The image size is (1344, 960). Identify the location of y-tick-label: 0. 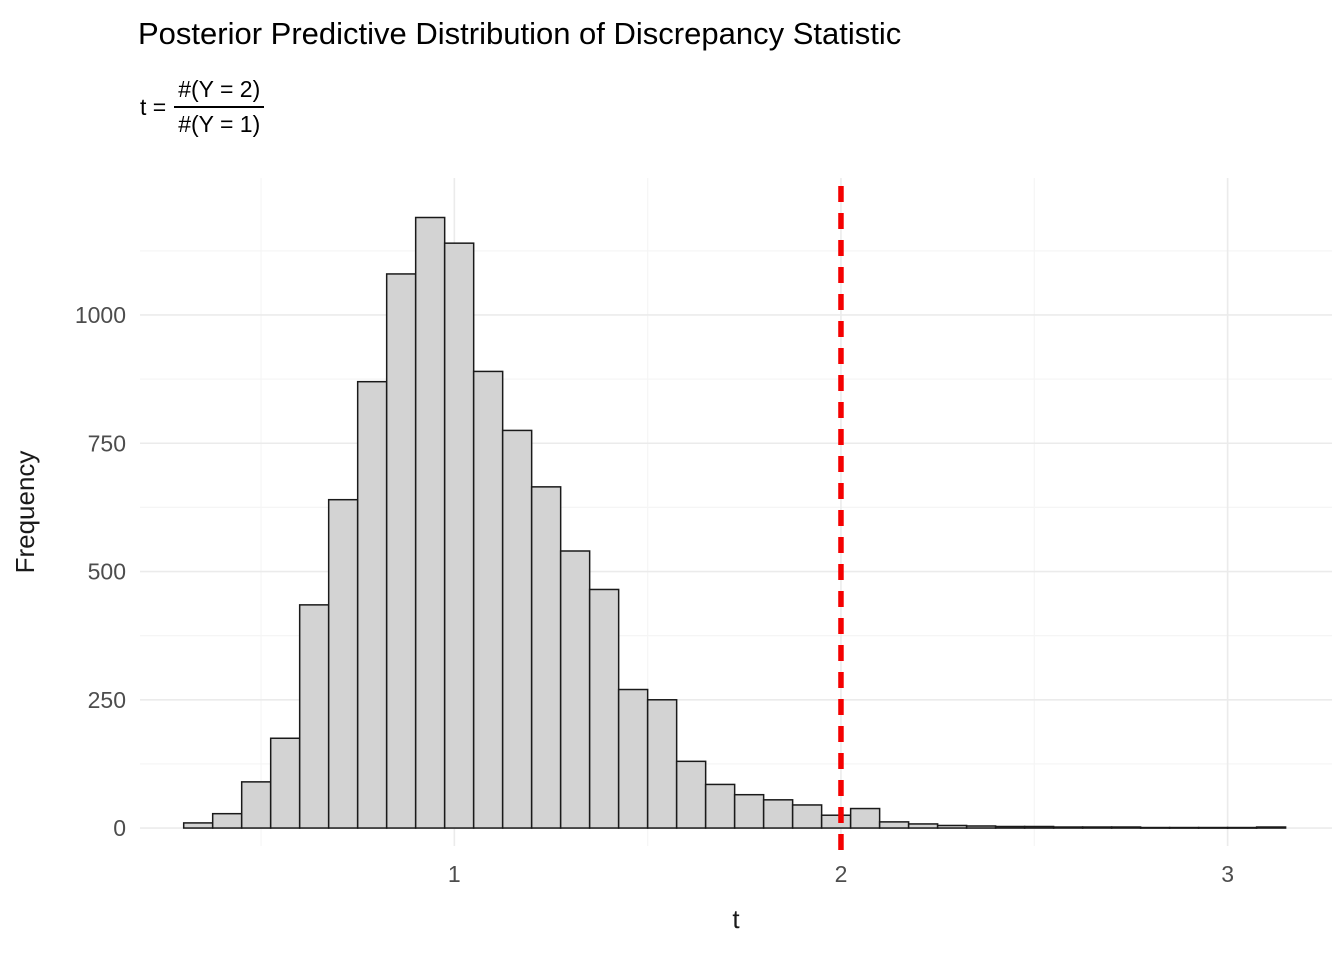
(119, 828).